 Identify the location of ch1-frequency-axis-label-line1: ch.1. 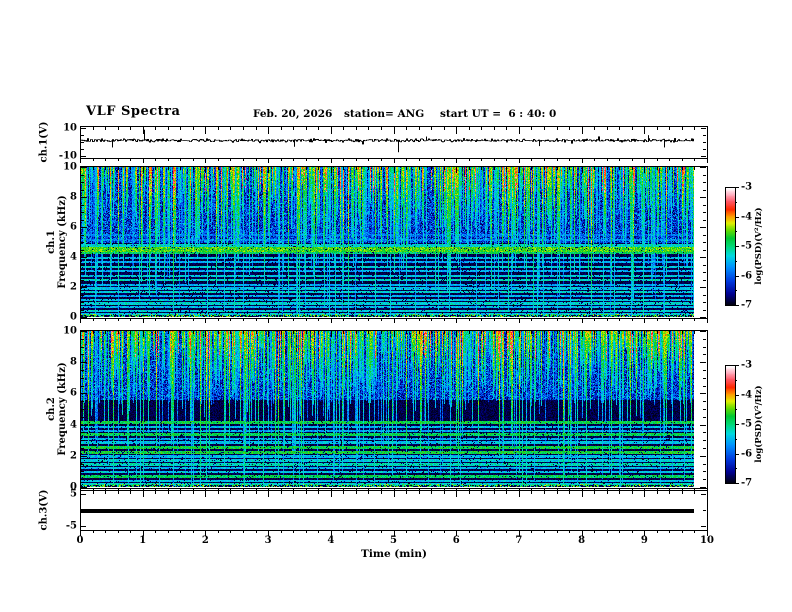
(51, 242).